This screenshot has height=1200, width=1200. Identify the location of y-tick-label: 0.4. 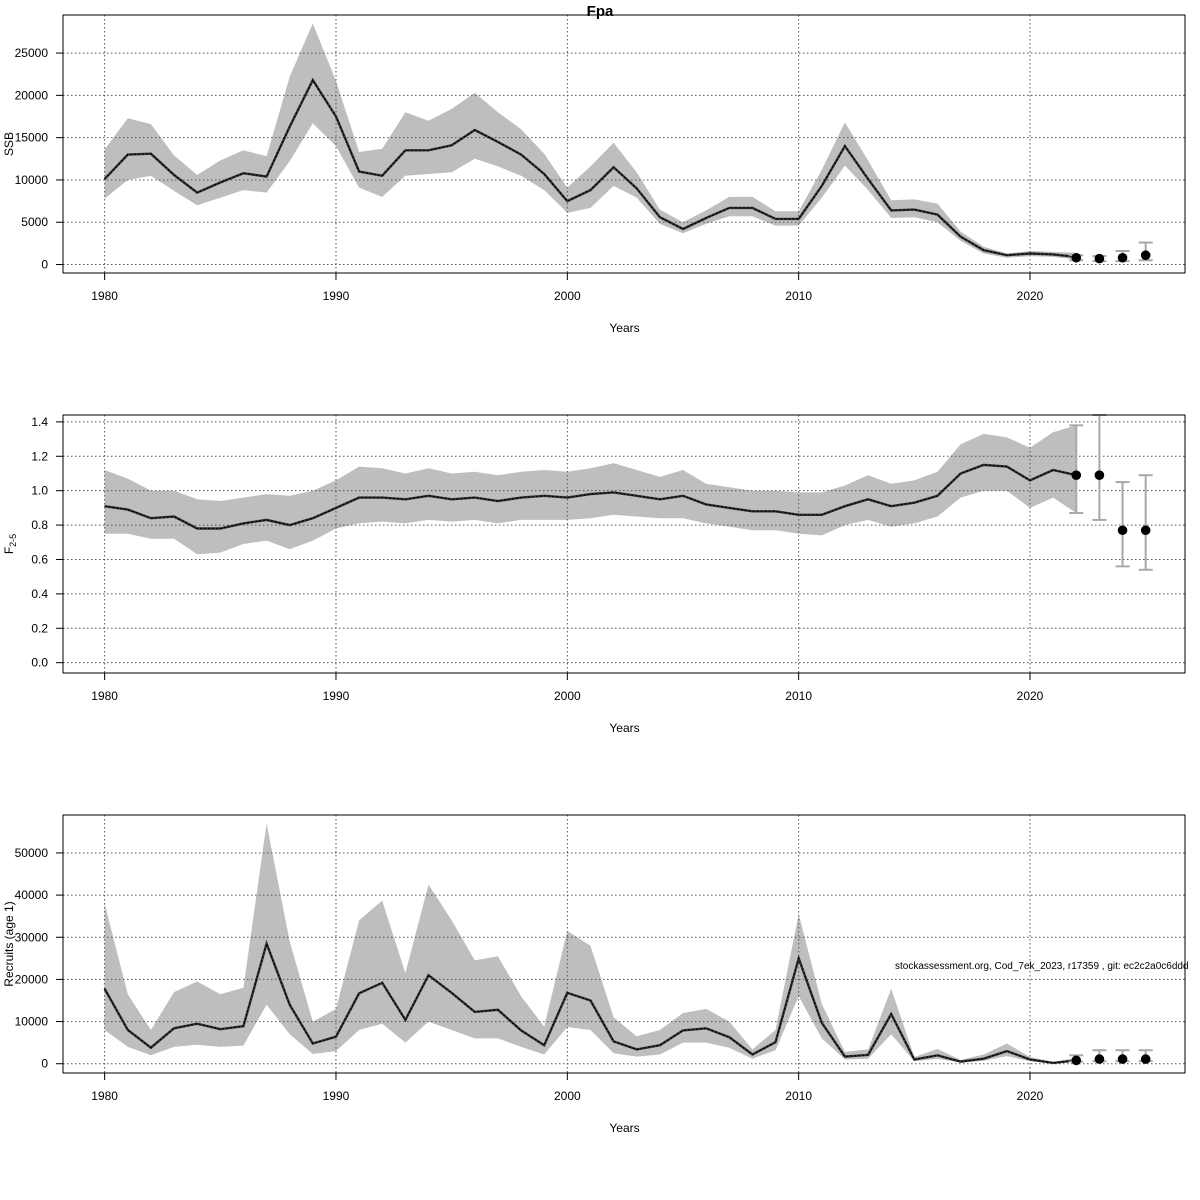
(39, 594).